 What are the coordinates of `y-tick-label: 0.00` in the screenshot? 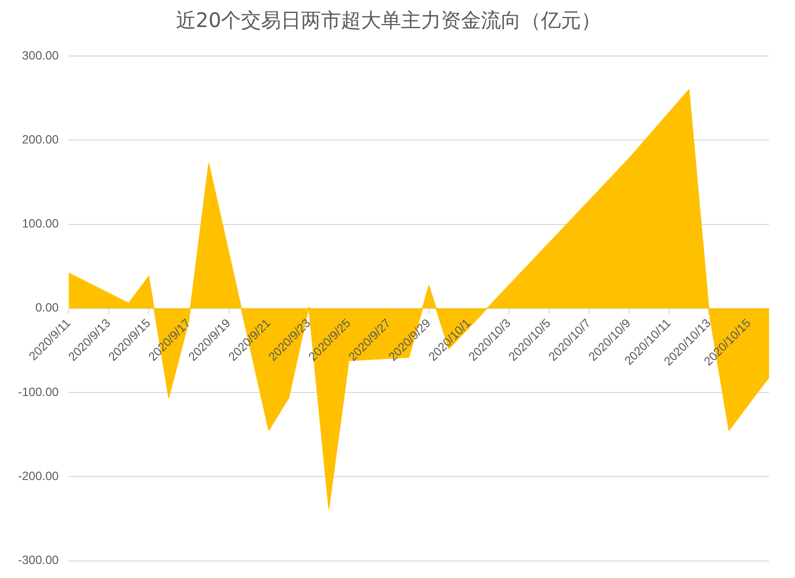 It's located at (47, 307).